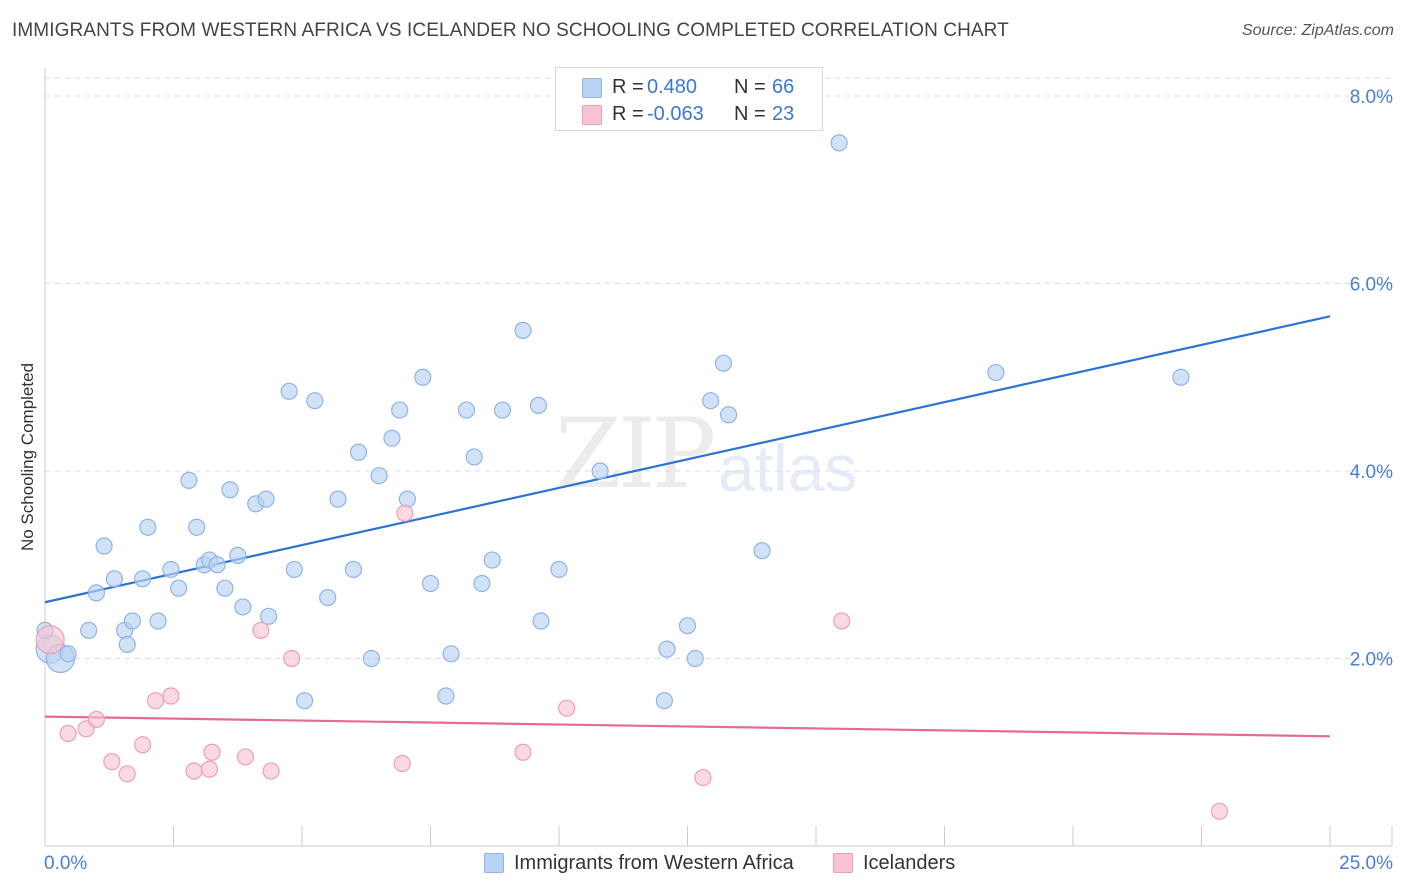  I want to click on legend-r-value: -0.063, so click(675, 114).